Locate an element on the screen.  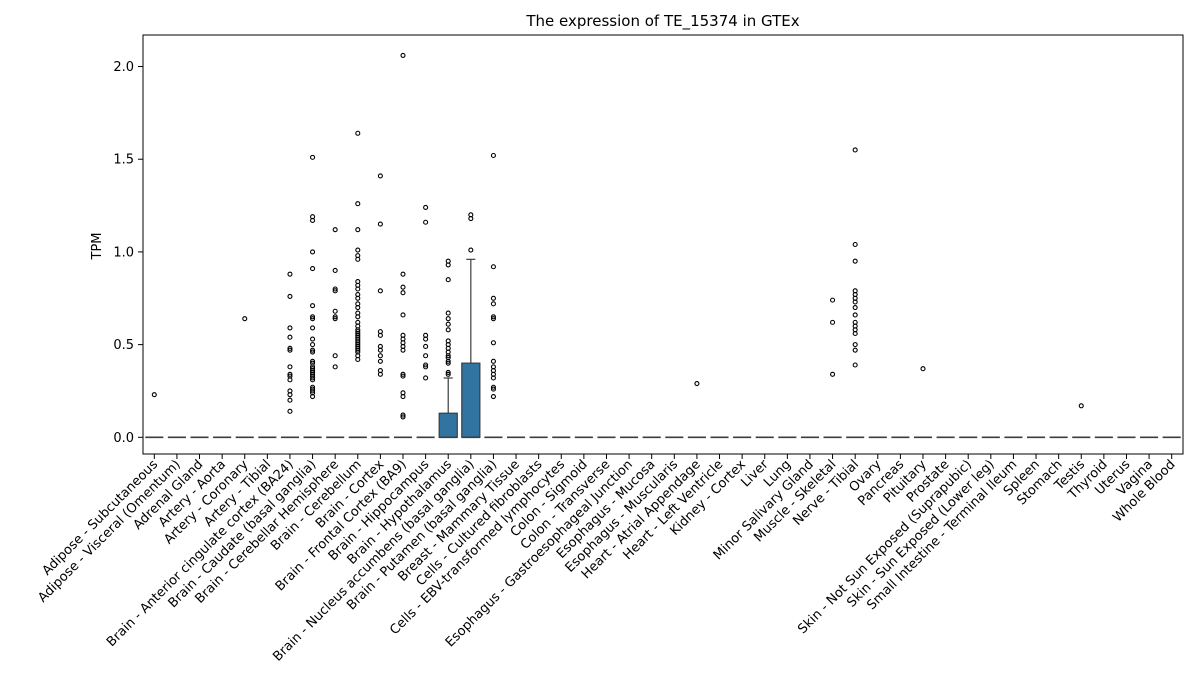
chart-title: The expression of TE_15374 in GTEx is located at coordinates (662, 21).